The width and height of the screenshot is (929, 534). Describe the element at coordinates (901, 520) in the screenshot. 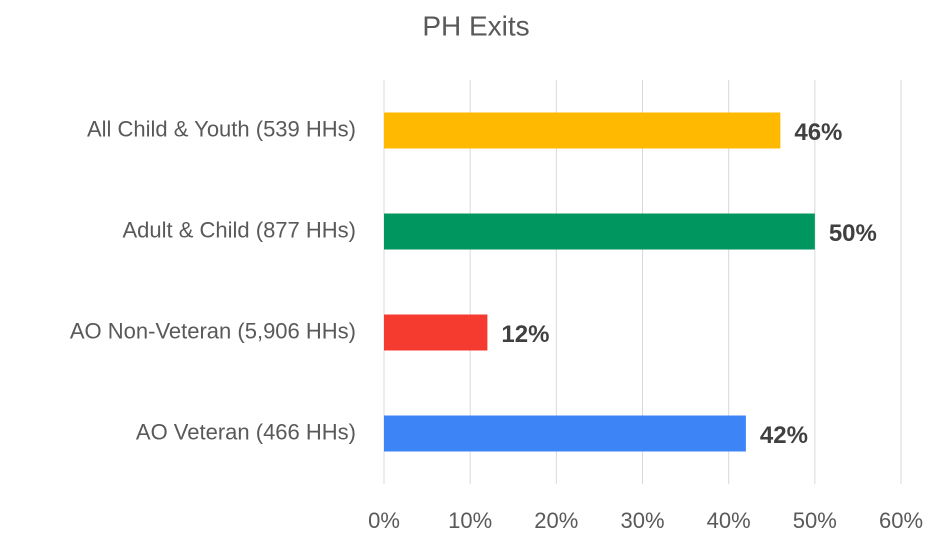

I see `x-tick-label: 60%` at that location.